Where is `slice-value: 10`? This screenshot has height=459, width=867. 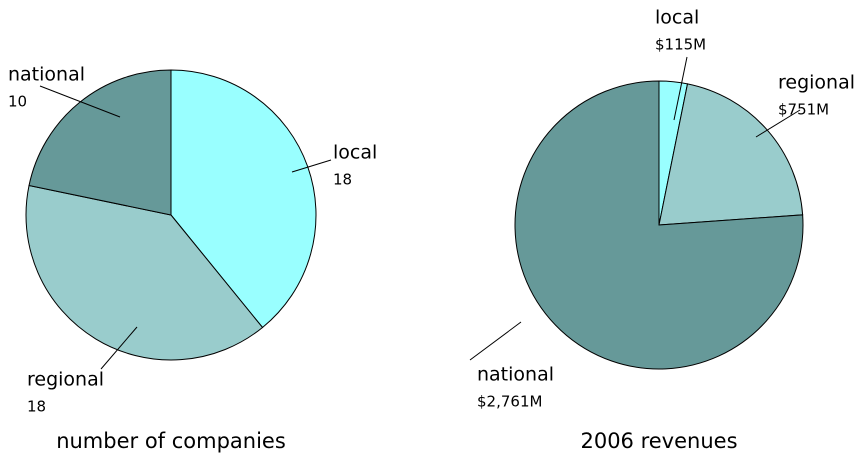 slice-value: 10 is located at coordinates (17, 102).